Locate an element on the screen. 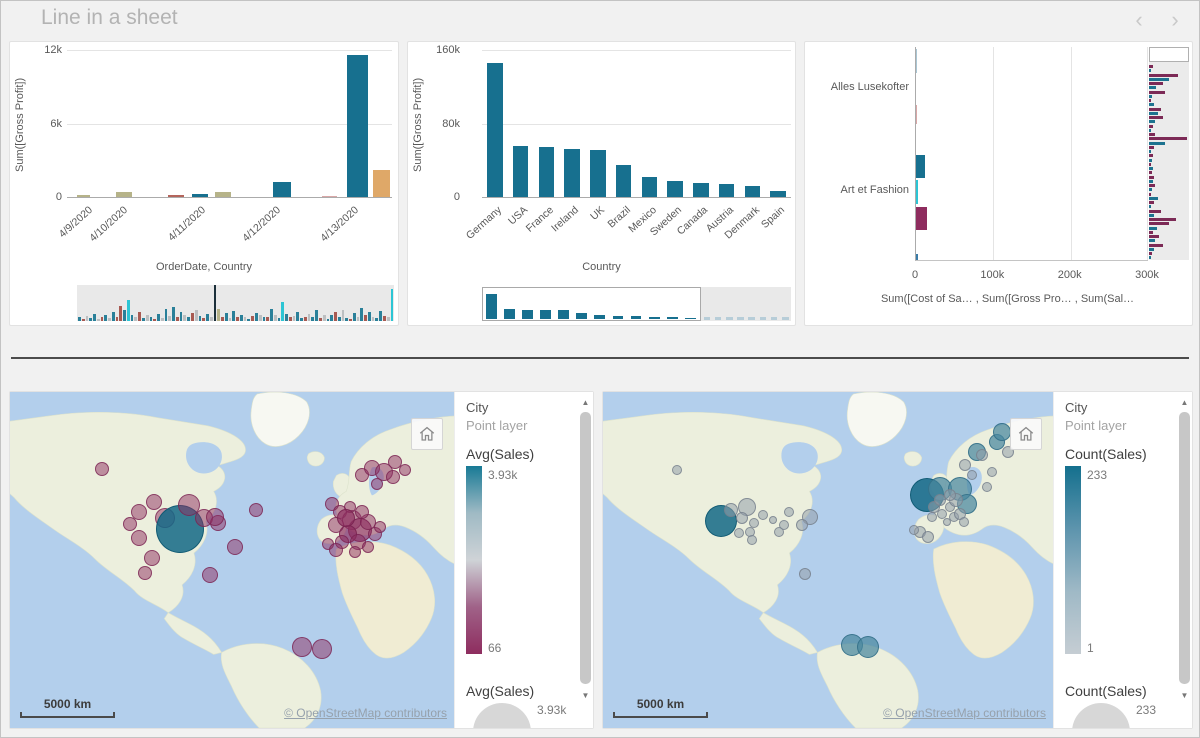  x-axis-category-label: 4/13/2020 is located at coordinates (340, 224).